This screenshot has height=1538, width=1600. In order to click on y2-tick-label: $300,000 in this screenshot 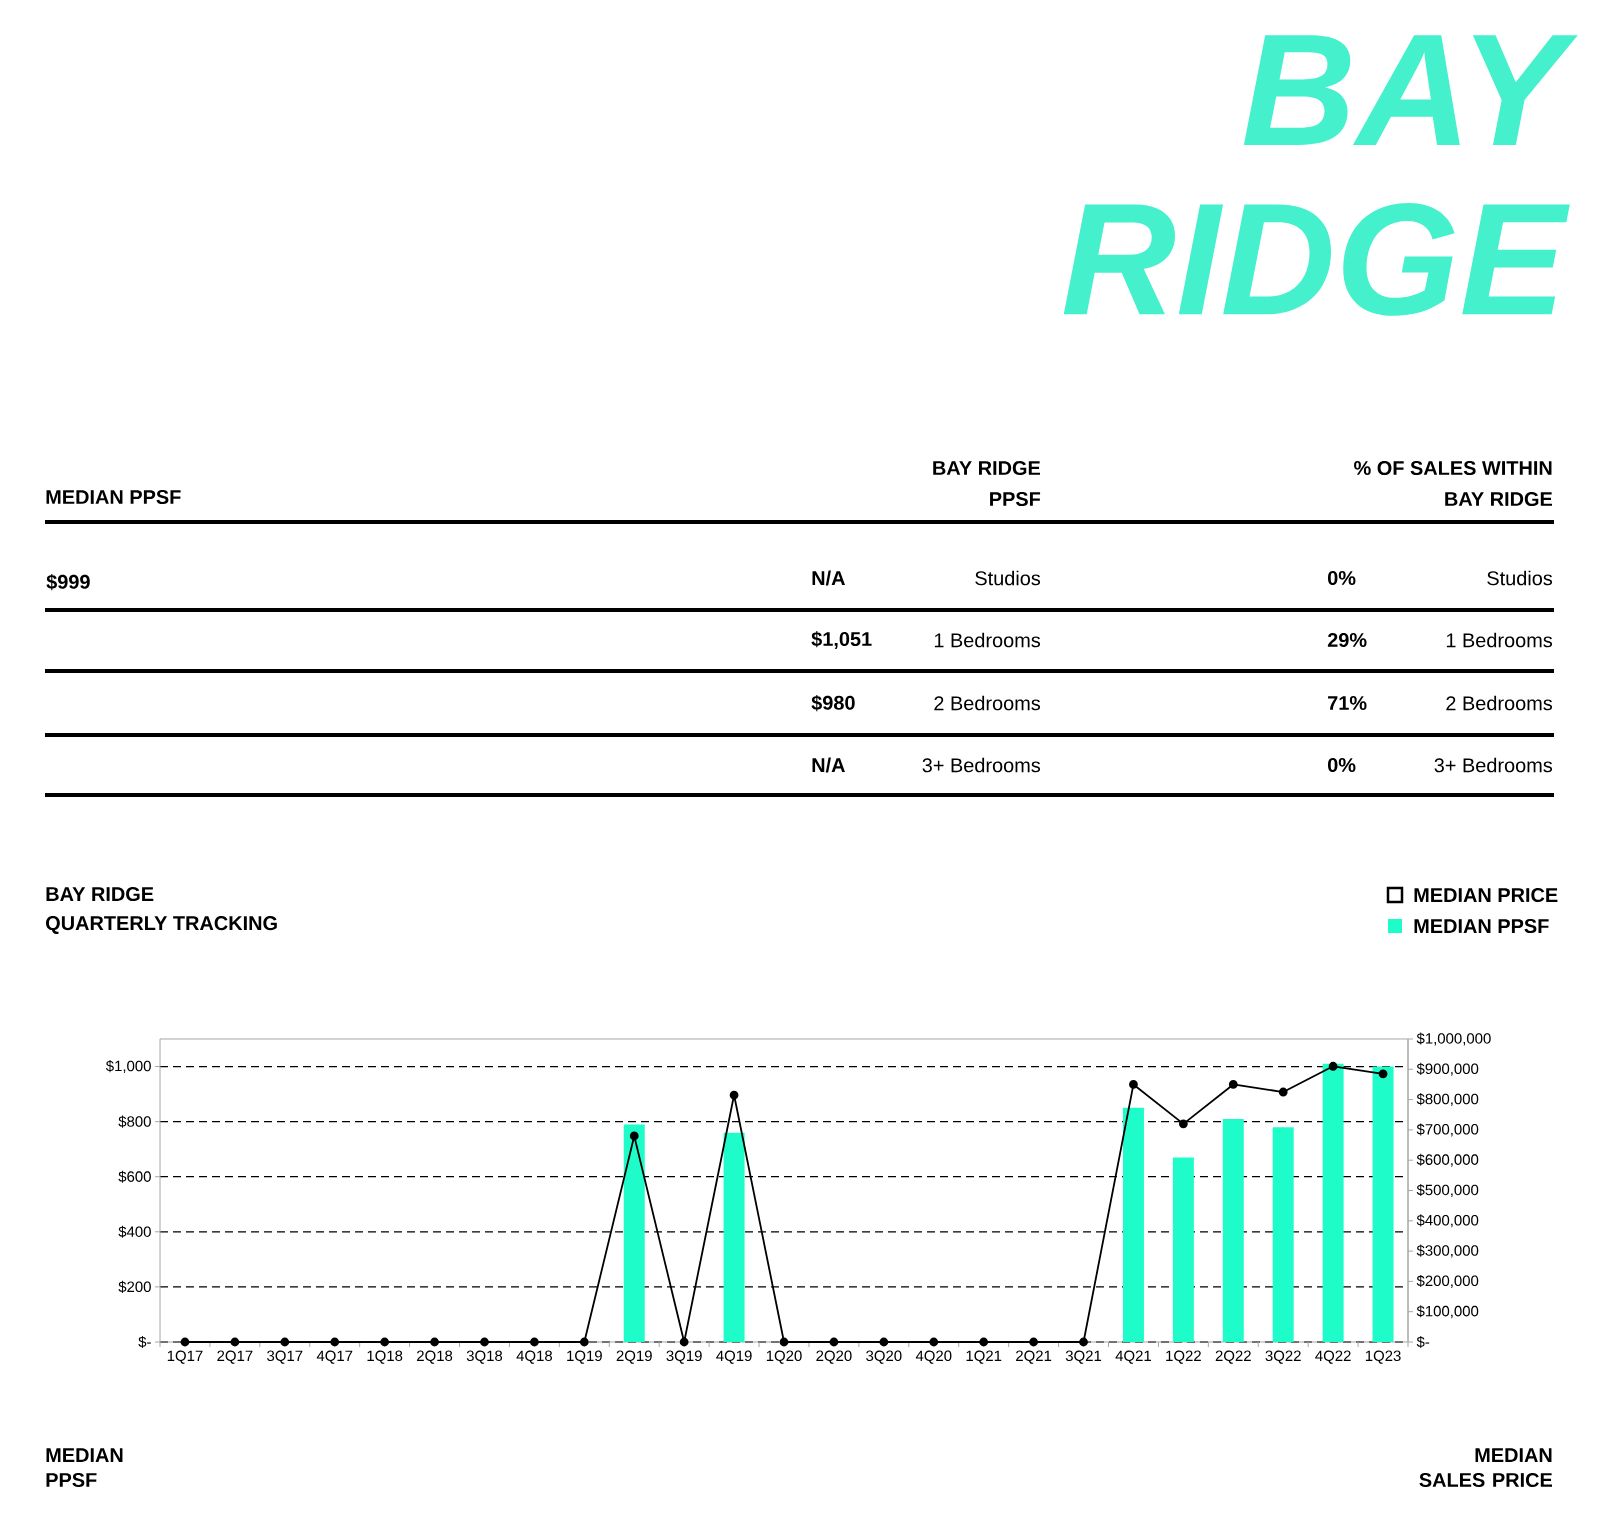, I will do `click(1447, 1251)`.